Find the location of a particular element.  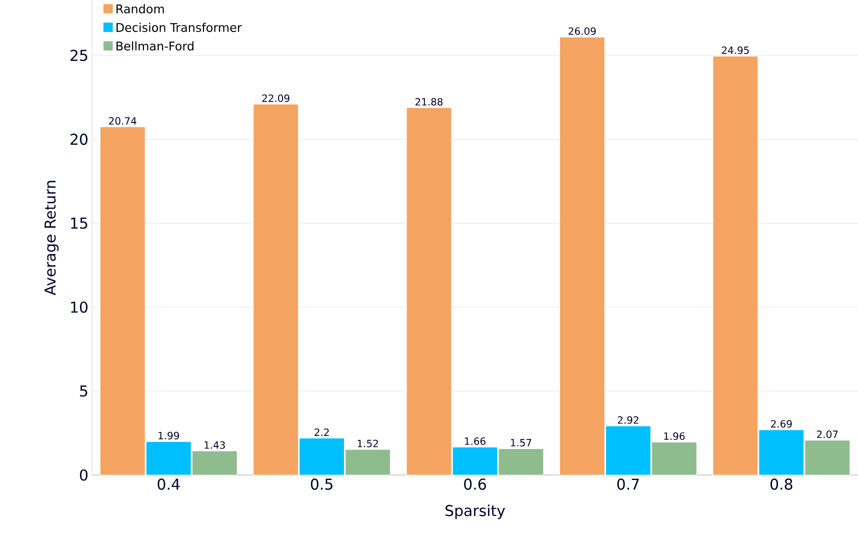

y-axis-title: Average Return is located at coordinates (51, 238).